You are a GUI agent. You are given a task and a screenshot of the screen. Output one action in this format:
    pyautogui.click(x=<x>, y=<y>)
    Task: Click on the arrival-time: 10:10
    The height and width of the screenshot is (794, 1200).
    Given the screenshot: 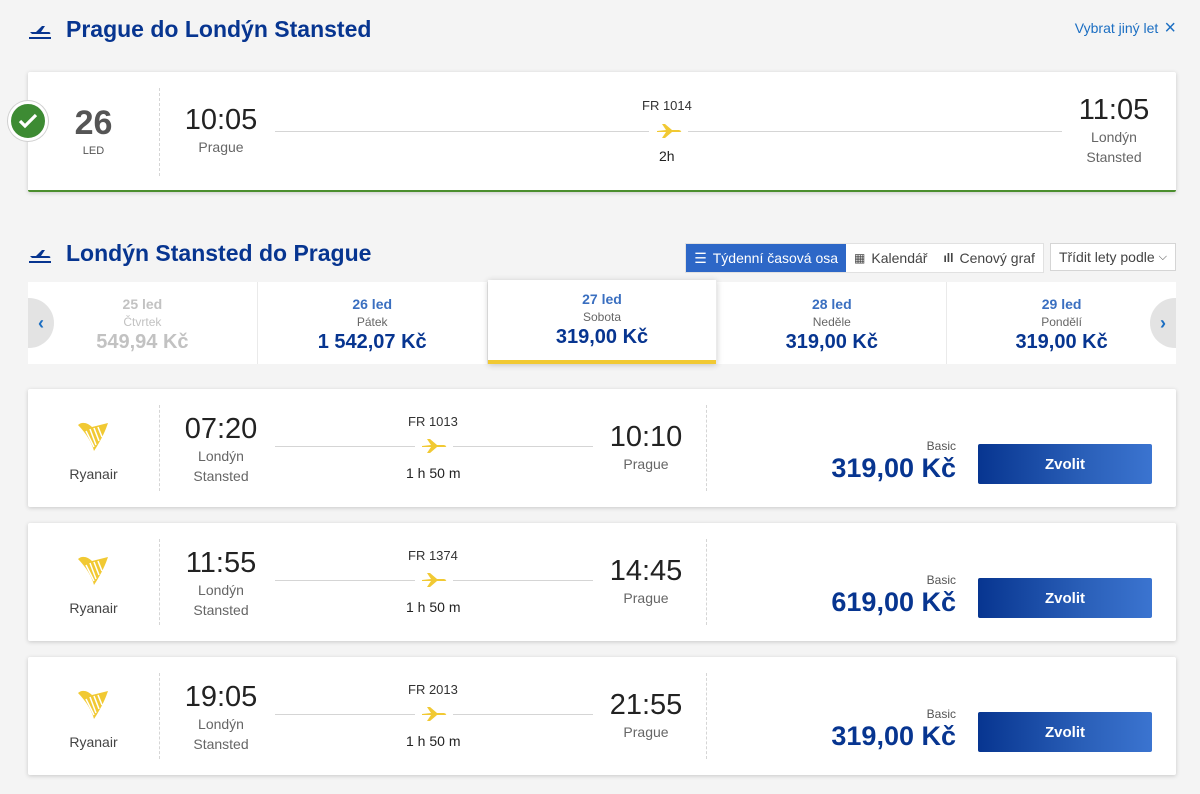 What is the action you would take?
    pyautogui.click(x=646, y=437)
    